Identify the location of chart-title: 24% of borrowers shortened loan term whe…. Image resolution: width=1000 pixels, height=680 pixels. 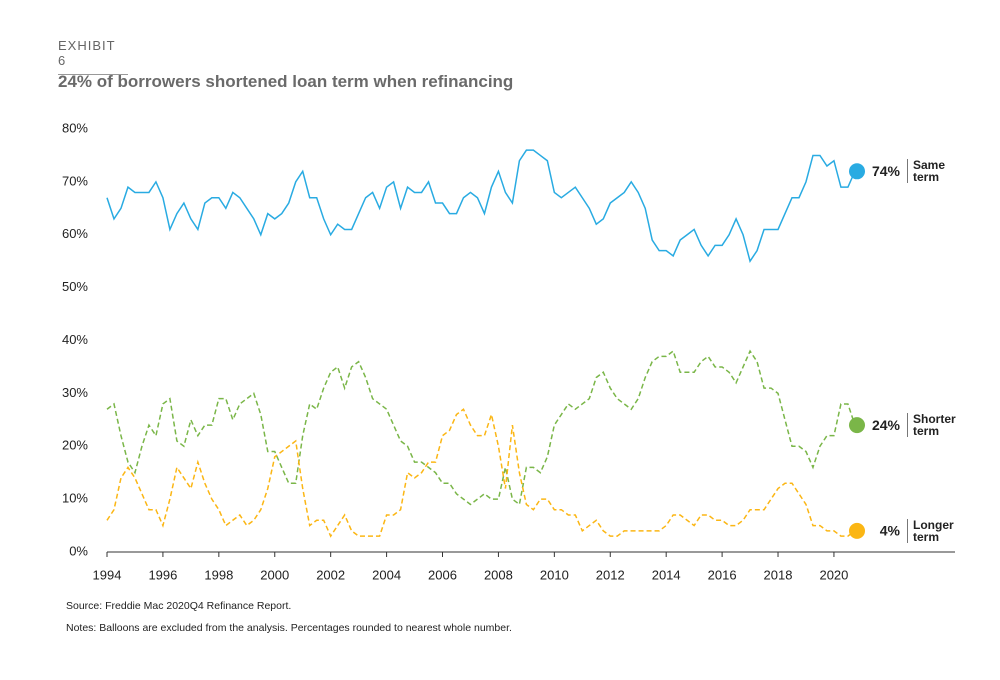
(286, 81).